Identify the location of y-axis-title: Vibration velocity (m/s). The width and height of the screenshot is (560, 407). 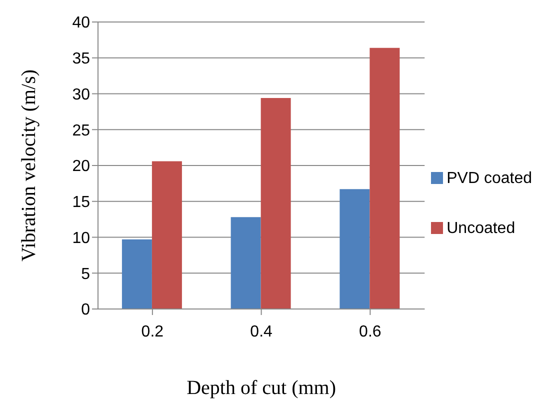
(29, 165).